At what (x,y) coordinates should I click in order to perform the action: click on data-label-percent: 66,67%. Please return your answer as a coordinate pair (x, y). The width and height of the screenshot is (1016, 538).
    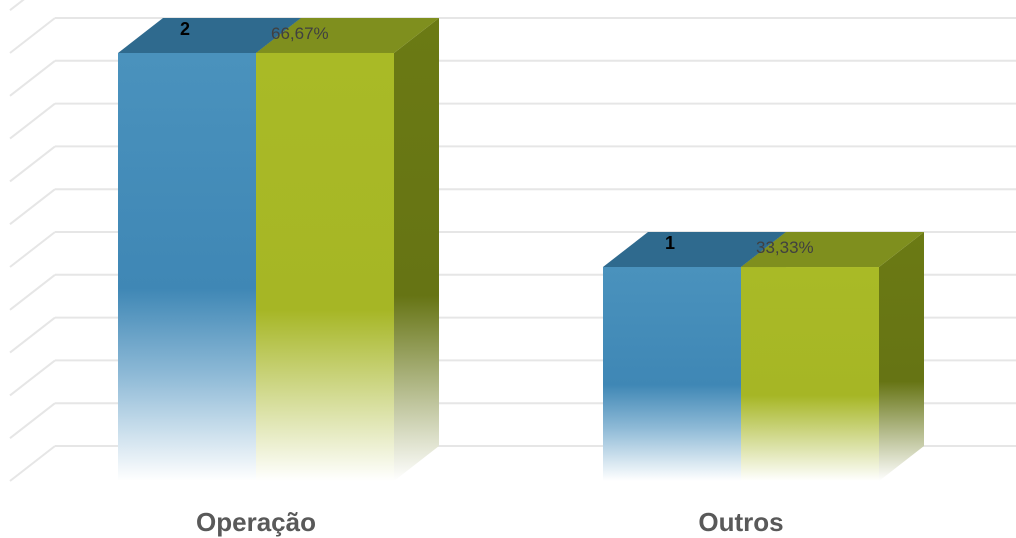
    Looking at the image, I should click on (300, 33).